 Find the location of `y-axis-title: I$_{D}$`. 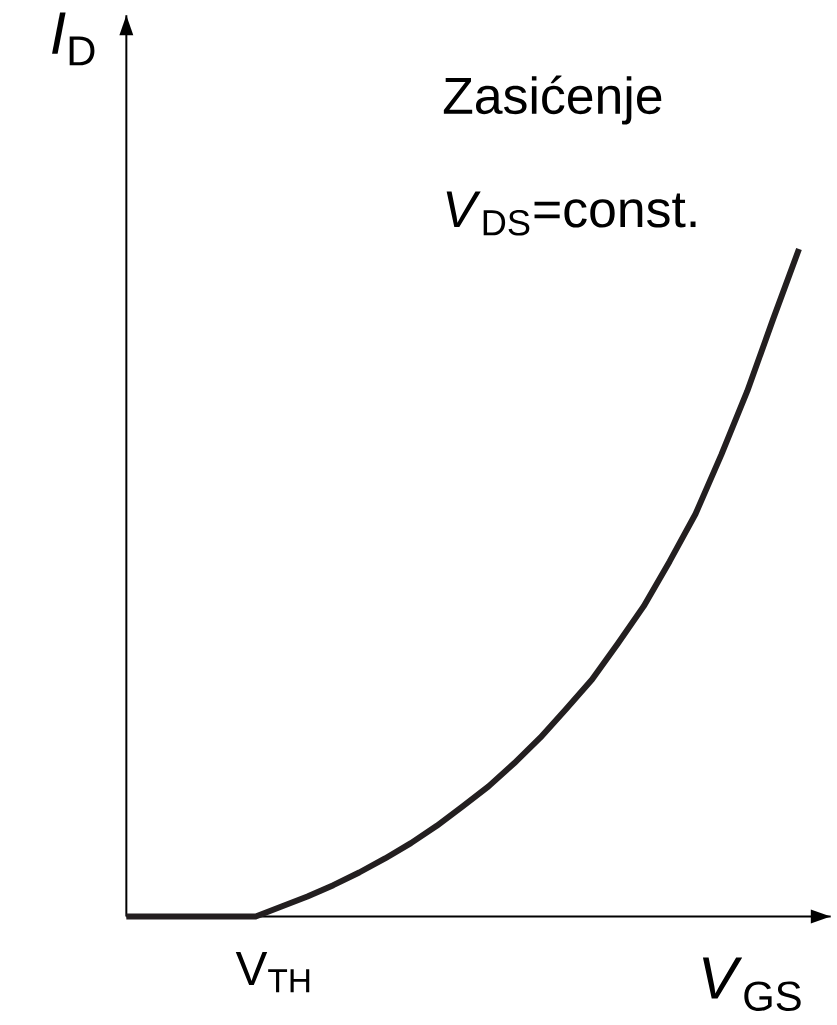

y-axis-title: I$_{D}$ is located at coordinates (73, 39).